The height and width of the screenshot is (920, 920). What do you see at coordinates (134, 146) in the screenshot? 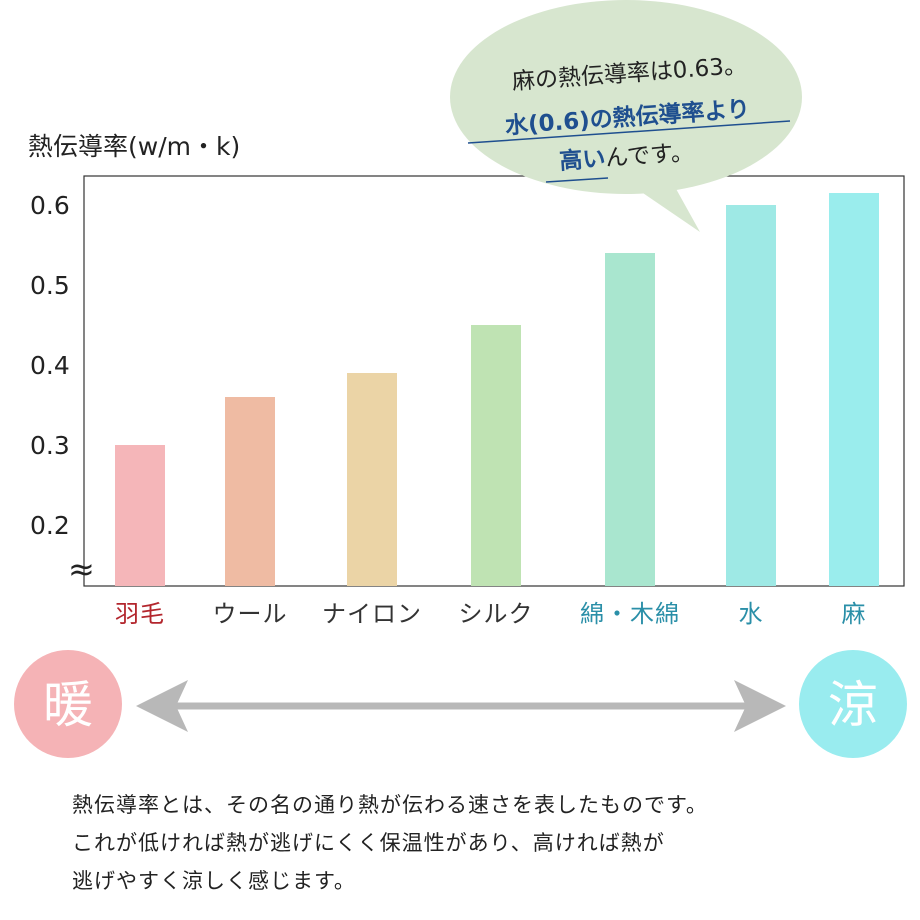
I see `y-axis-label: 熱伝導率(w/m・k)` at bounding box center [134, 146].